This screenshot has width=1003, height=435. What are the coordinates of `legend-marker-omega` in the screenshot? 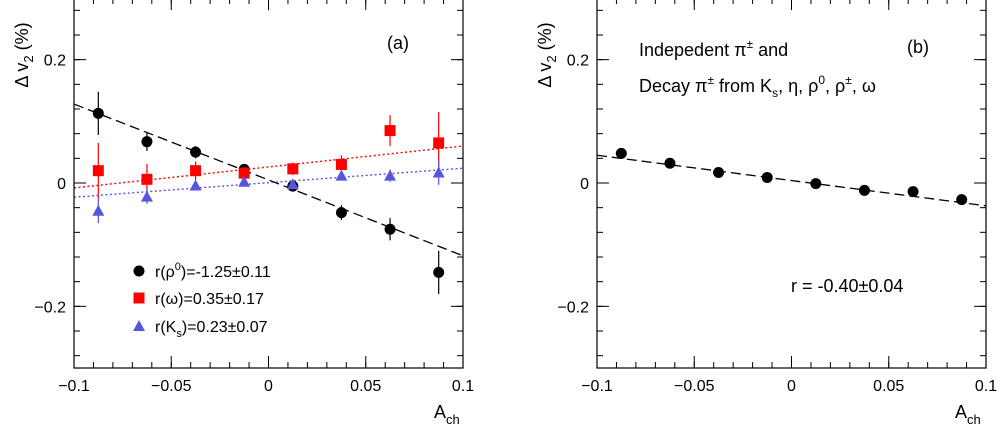 It's located at (139, 298).